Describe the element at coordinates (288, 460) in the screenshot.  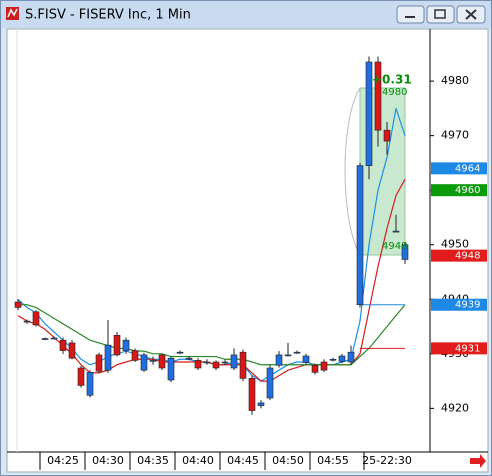
I see `x-tick-label: 04:50` at that location.